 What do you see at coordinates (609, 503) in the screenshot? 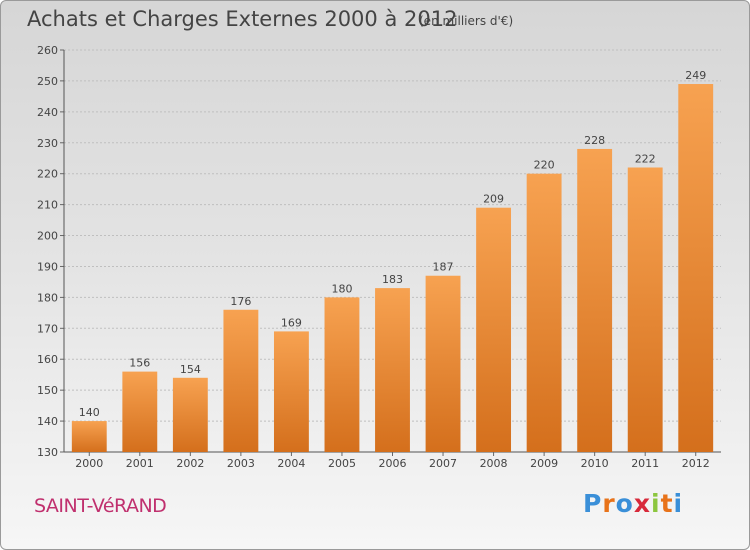
I see `logo-letter: r` at bounding box center [609, 503].